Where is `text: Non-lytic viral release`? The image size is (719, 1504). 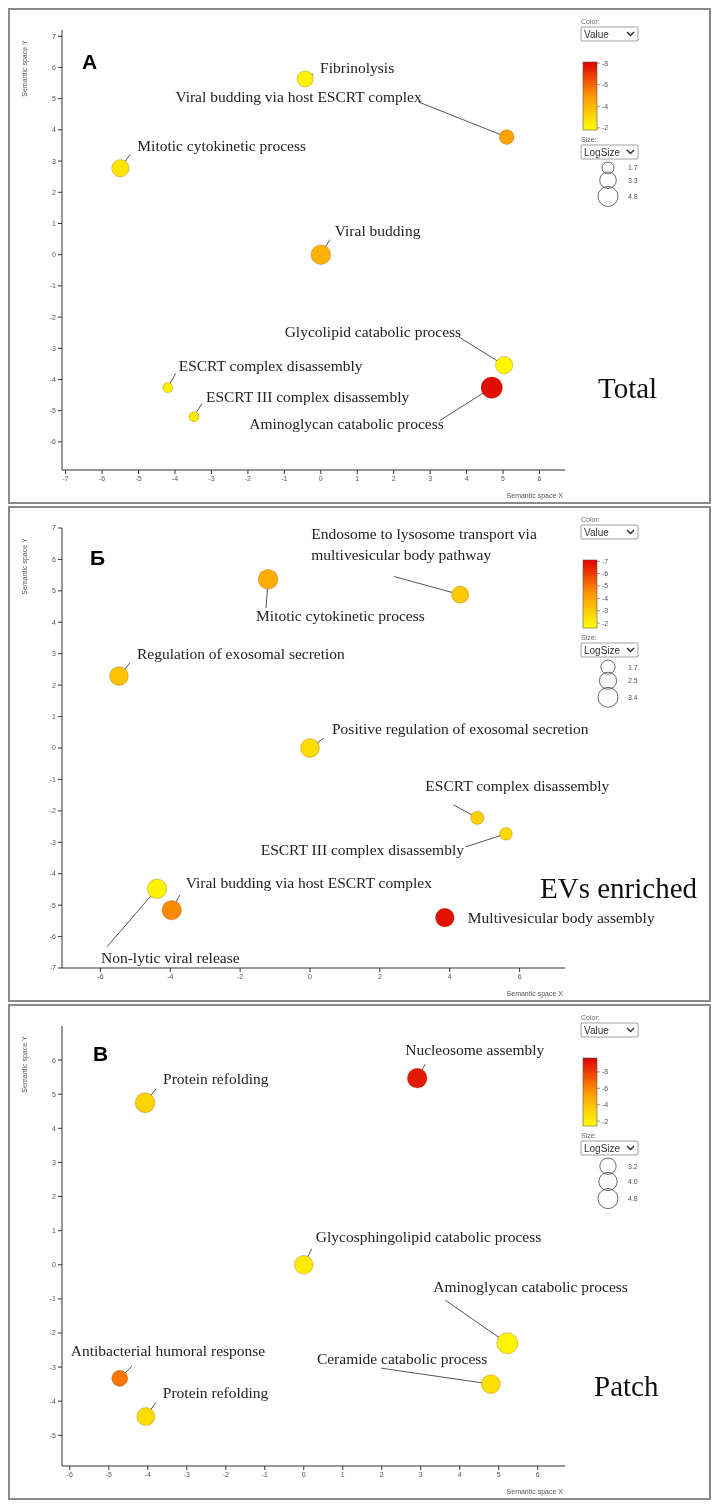
text: Non-lytic viral release is located at coordinates (170, 957).